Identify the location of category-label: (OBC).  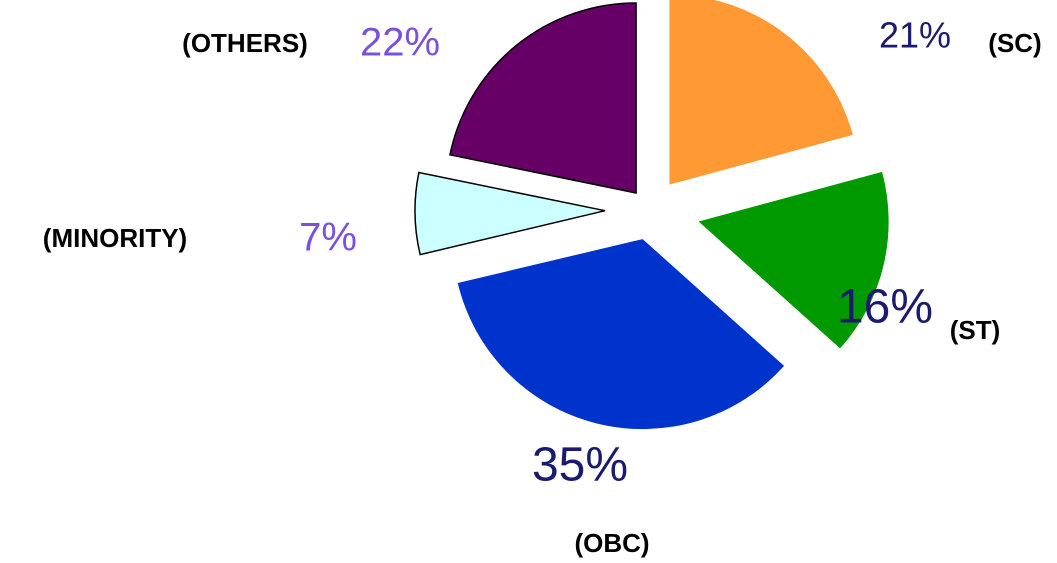
(611, 543).